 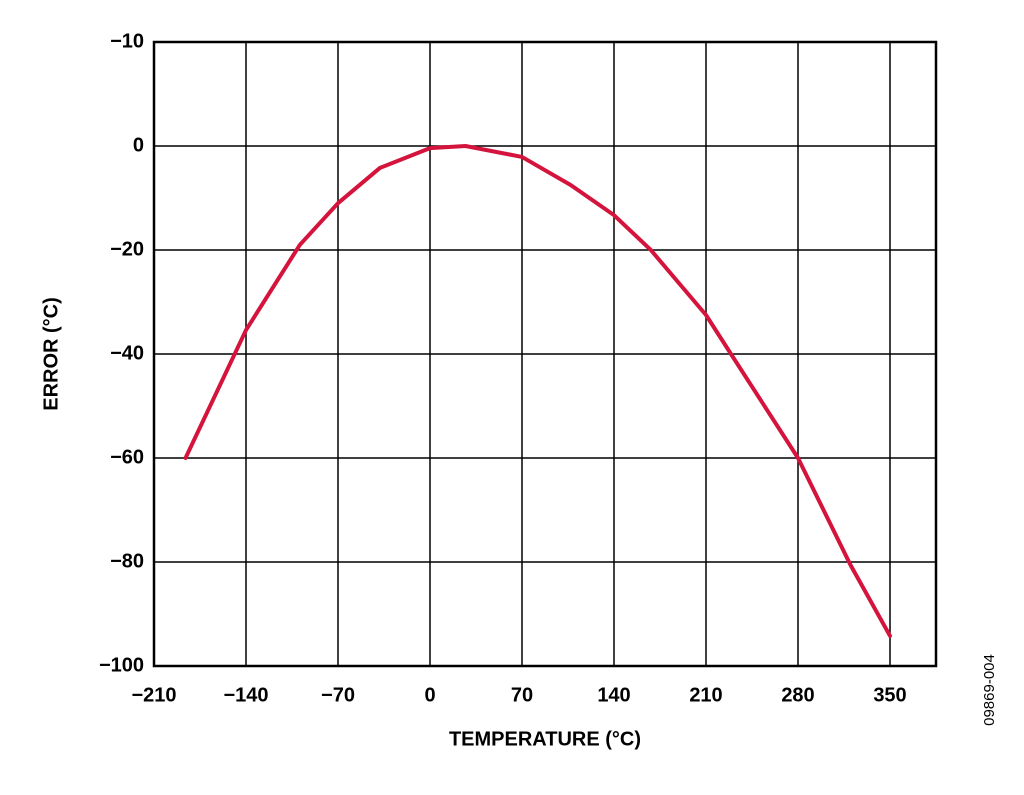 I want to click on x-tick-label: −210, so click(x=153, y=695).